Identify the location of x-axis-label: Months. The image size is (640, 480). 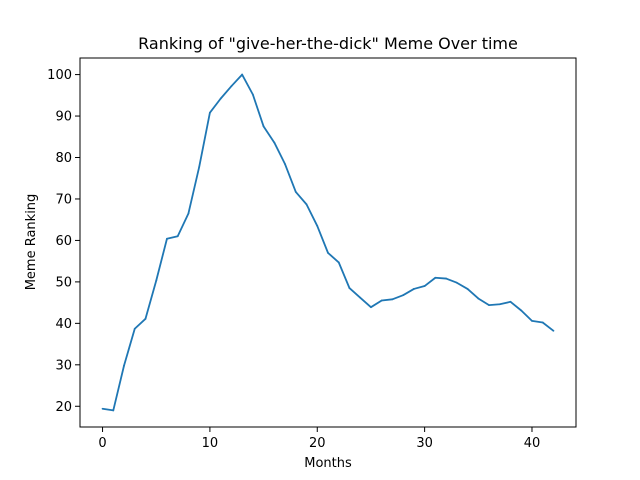
(328, 463).